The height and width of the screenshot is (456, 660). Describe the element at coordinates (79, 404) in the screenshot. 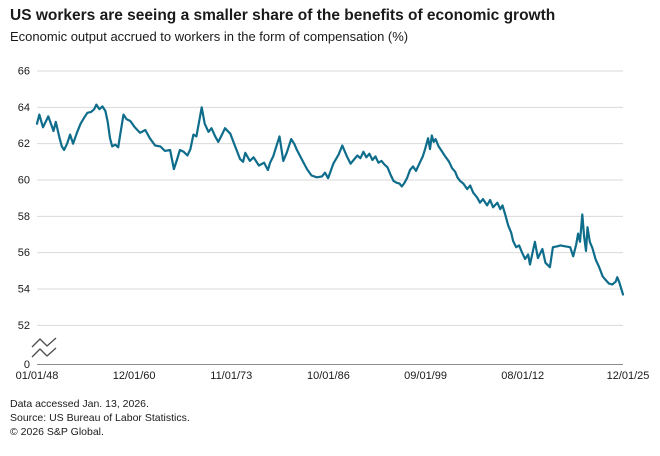

I see `footnote-data-accessed: Data accessed Jan. 13, 2026.` at that location.